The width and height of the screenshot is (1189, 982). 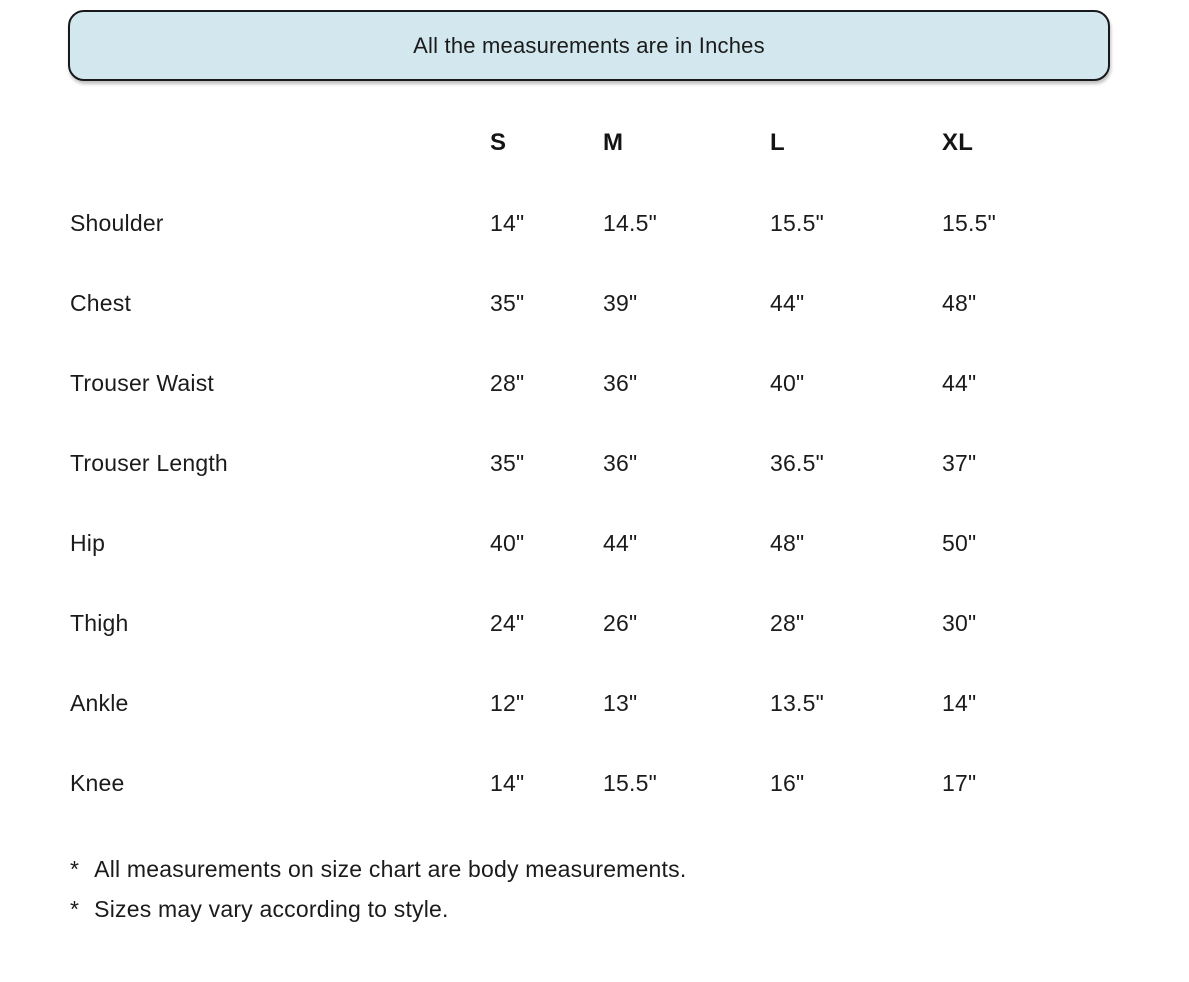 What do you see at coordinates (149, 462) in the screenshot?
I see `row-label: Trouser Length` at bounding box center [149, 462].